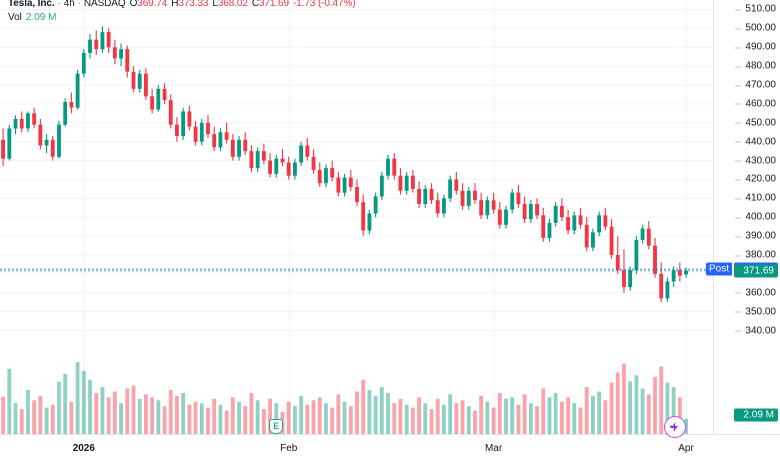 The image size is (780, 471). What do you see at coordinates (674, 427) in the screenshot?
I see `lightning-bolt-icon` at bounding box center [674, 427].